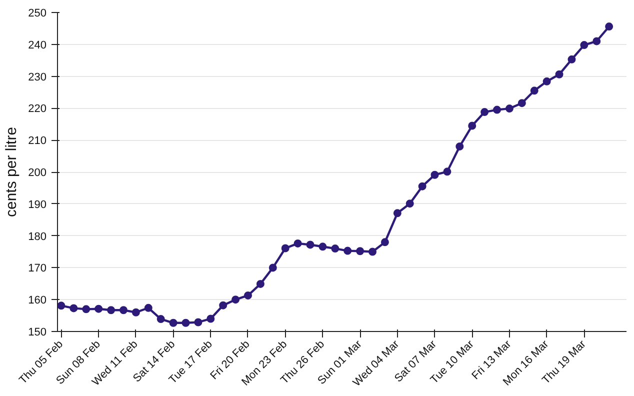 The image size is (634, 396). What do you see at coordinates (37, 236) in the screenshot?
I see `y-tick-label: 180` at bounding box center [37, 236].